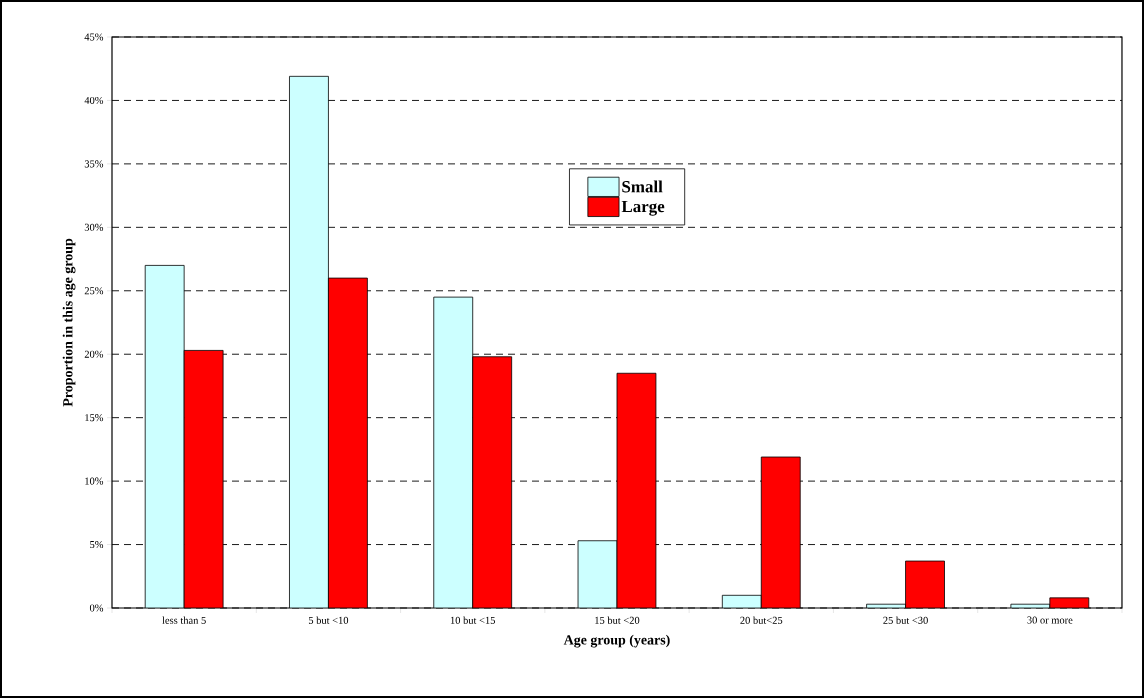 The width and height of the screenshot is (1144, 698). I want to click on y-axis-title: Proportion in this age group, so click(69, 322).